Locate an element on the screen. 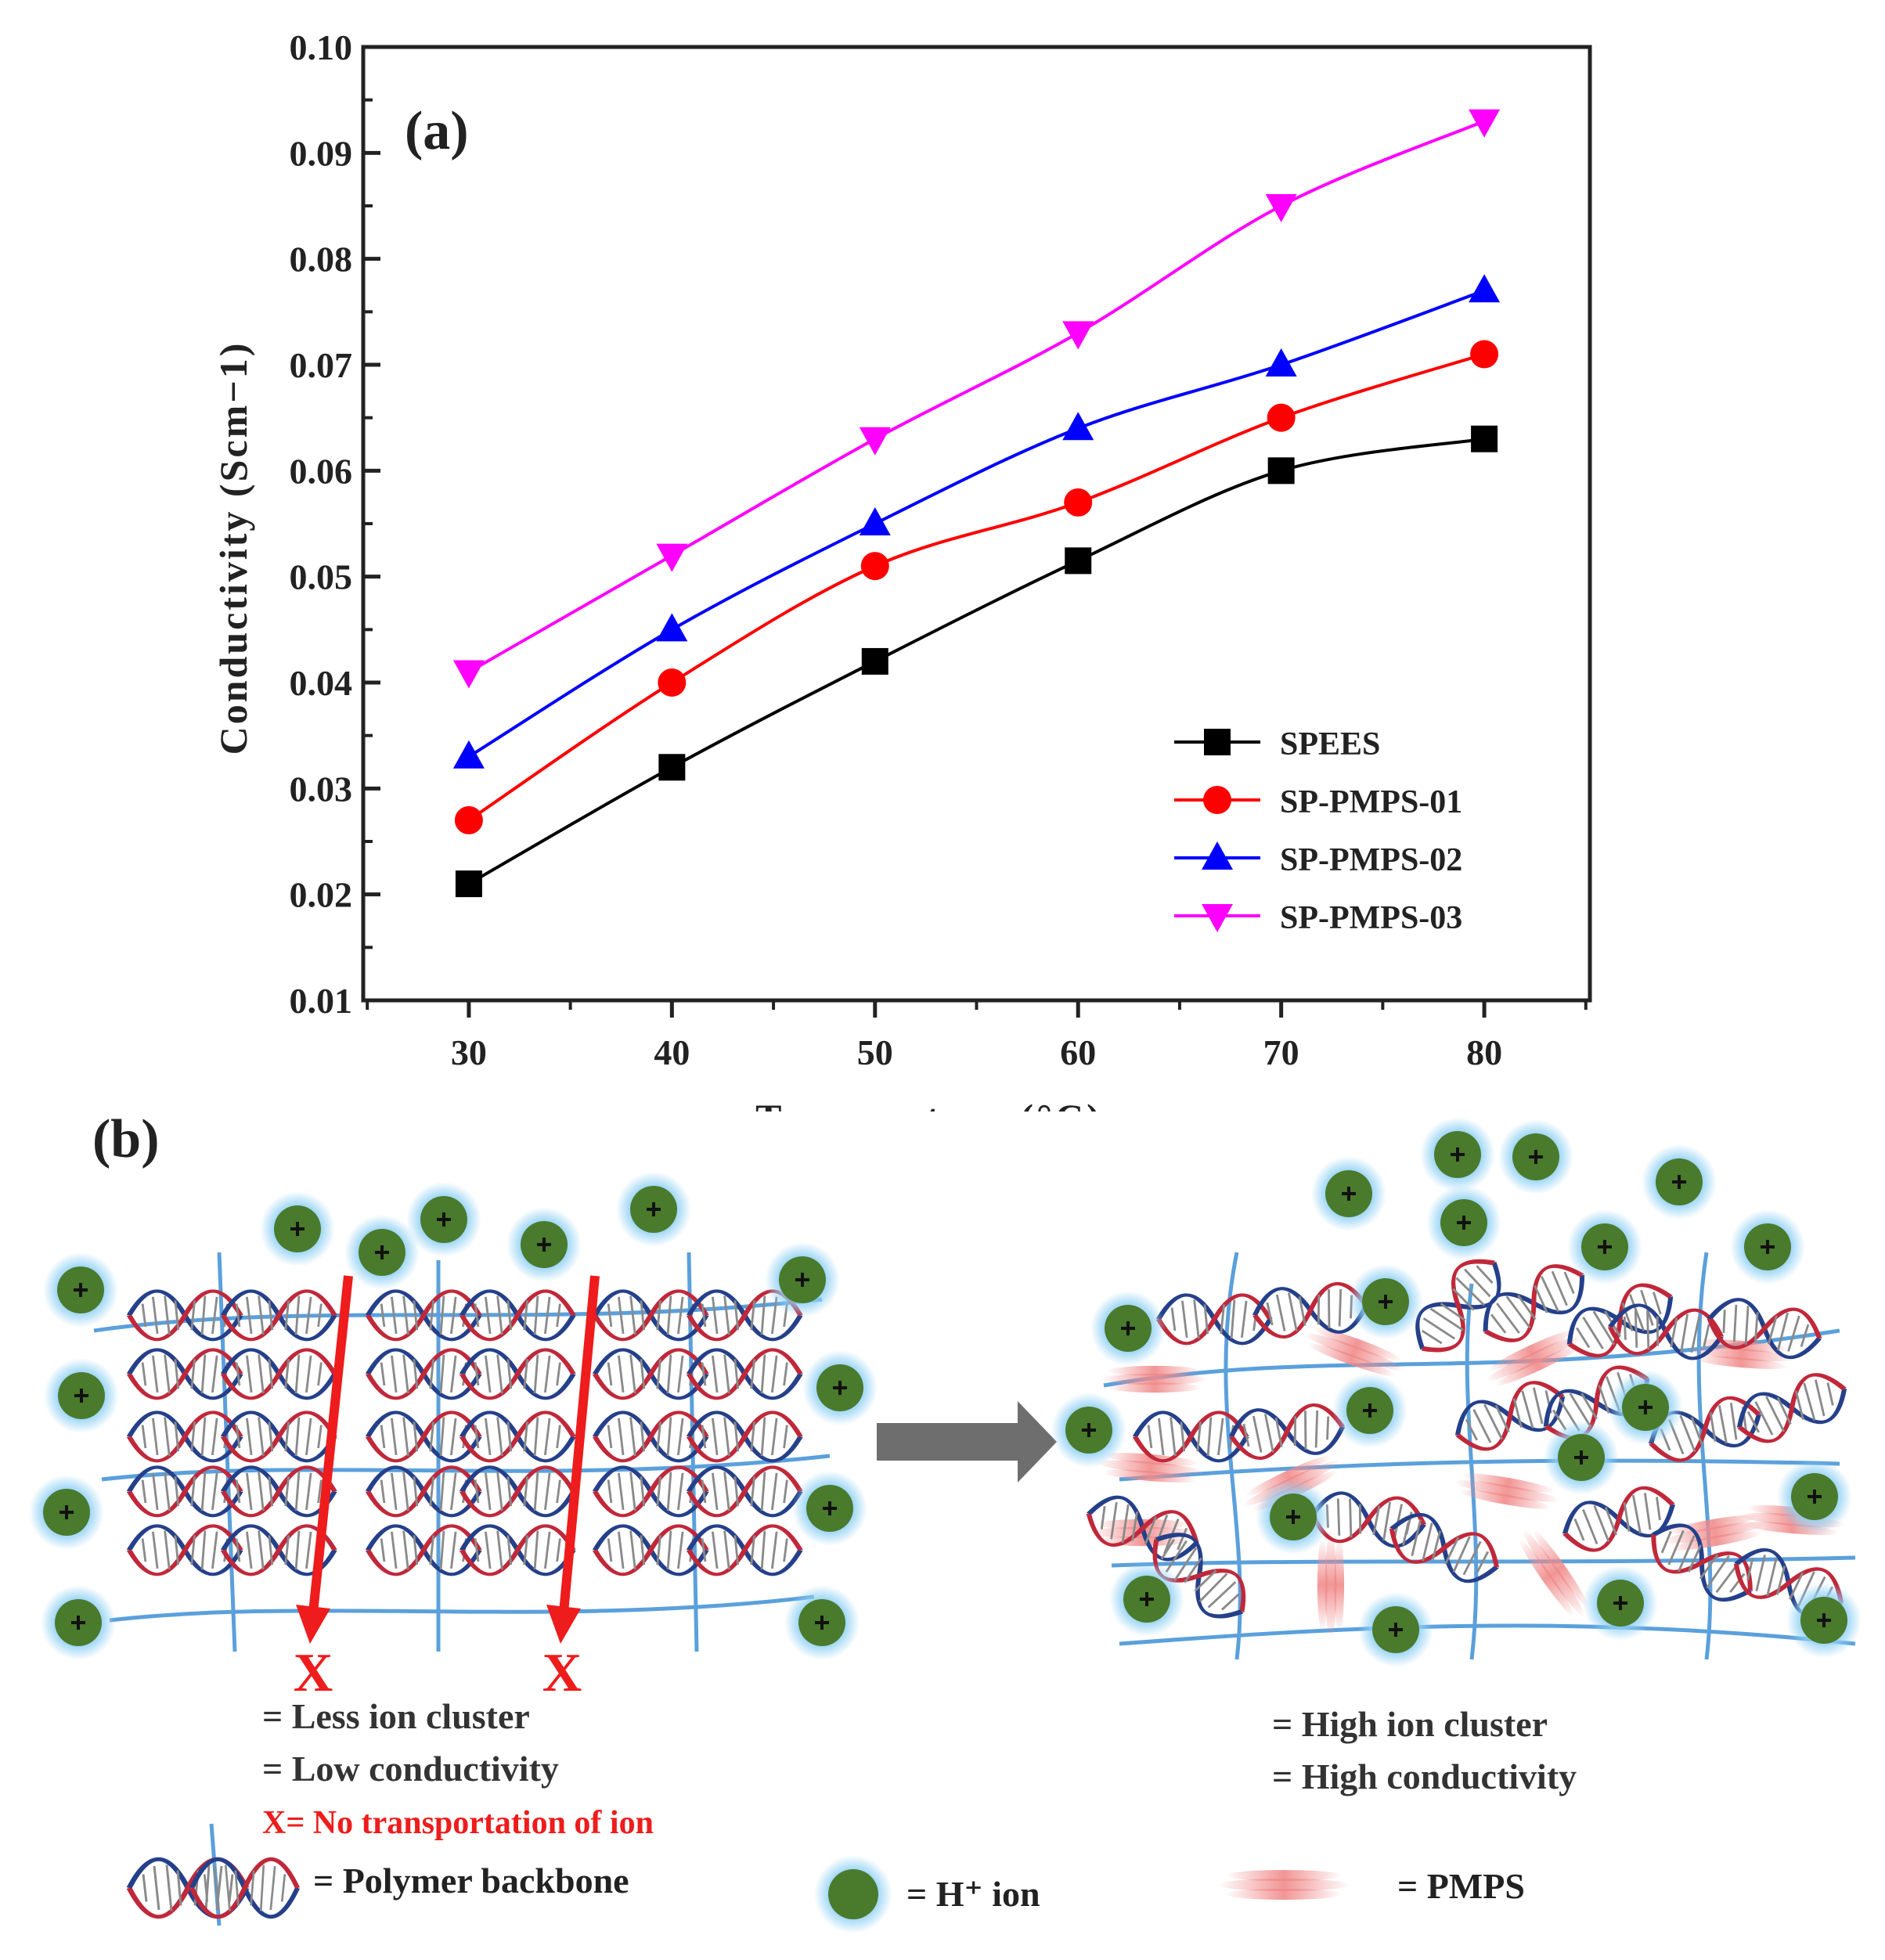 This screenshot has width=1885, height=1960. key-backbone-label: = Polymer backbone is located at coordinates (471, 1881).